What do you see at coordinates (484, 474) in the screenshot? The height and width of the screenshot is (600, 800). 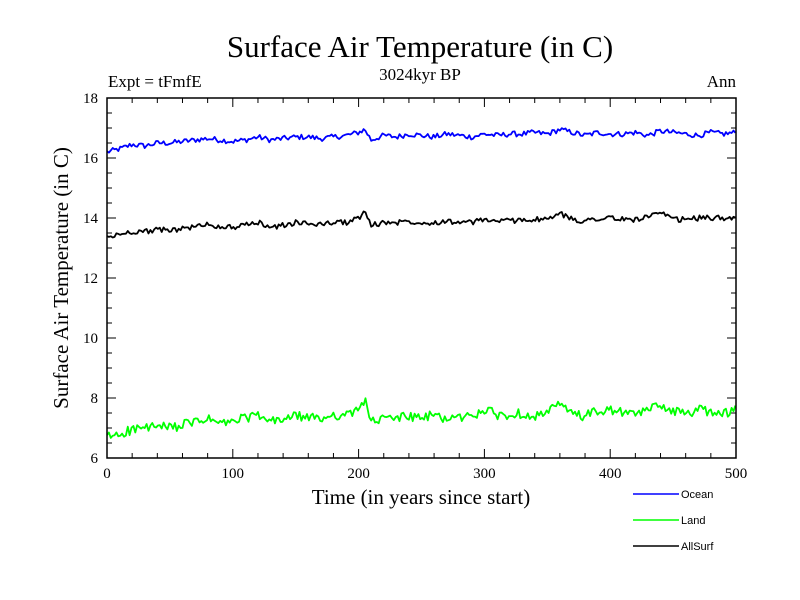 I see `x-tick-label: 300` at bounding box center [484, 474].